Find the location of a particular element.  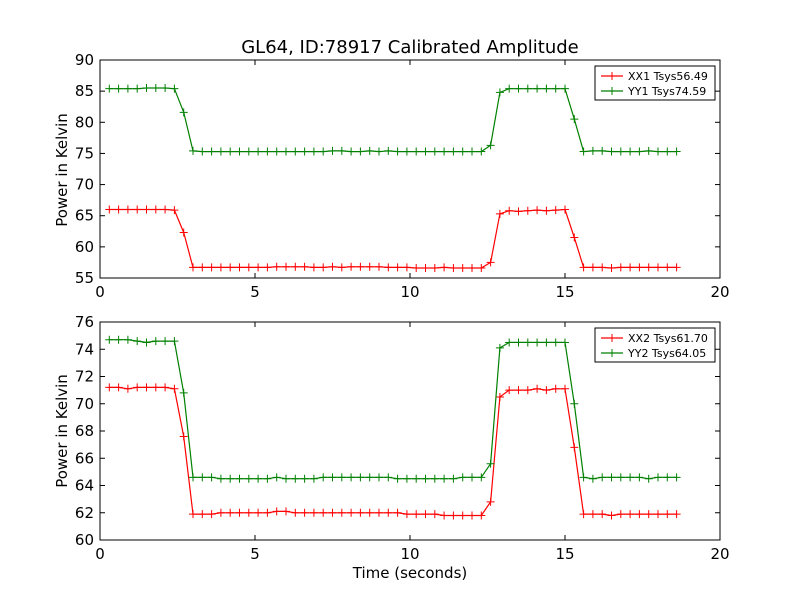

legend-label: YY2 Tsys64.05 is located at coordinates (666, 353).